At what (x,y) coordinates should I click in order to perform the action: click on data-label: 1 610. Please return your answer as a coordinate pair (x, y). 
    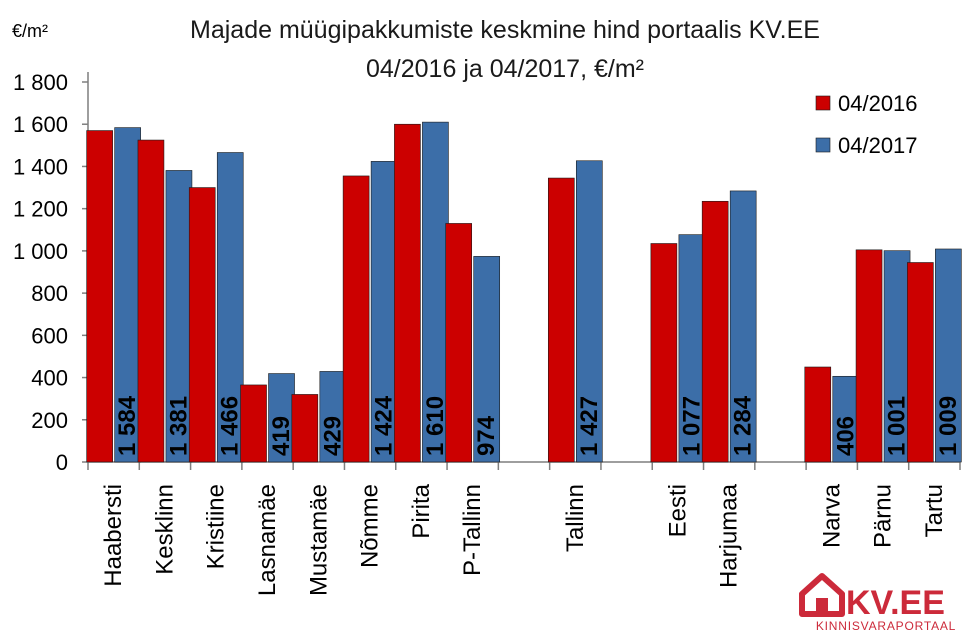
    Looking at the image, I should click on (435, 426).